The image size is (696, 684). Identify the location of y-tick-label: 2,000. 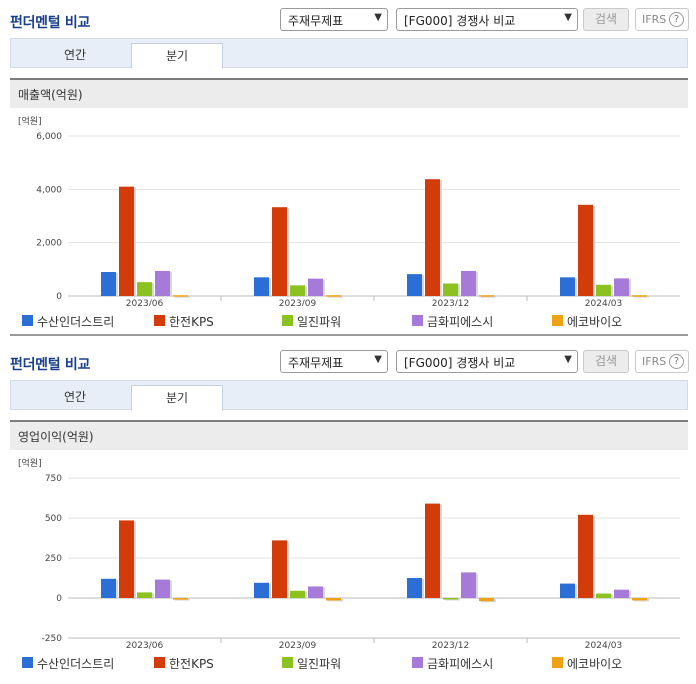
(49, 244).